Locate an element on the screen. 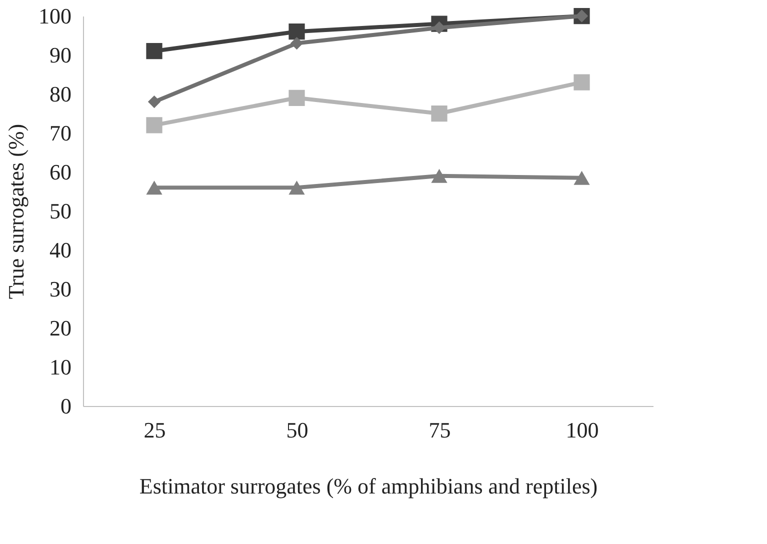 The image size is (767, 544). x-tick-label: 50 is located at coordinates (297, 430).